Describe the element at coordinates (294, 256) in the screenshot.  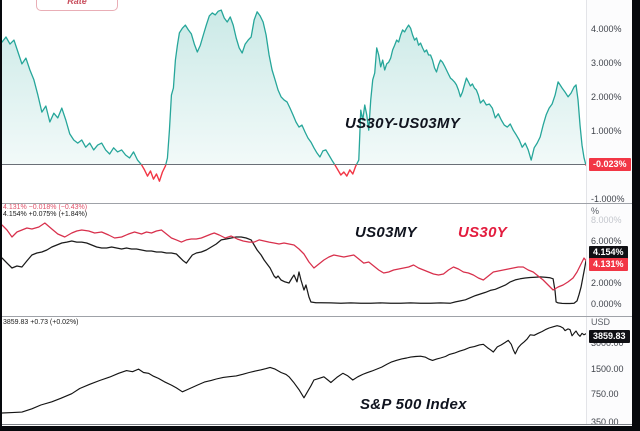
I see `us30y-line` at that location.